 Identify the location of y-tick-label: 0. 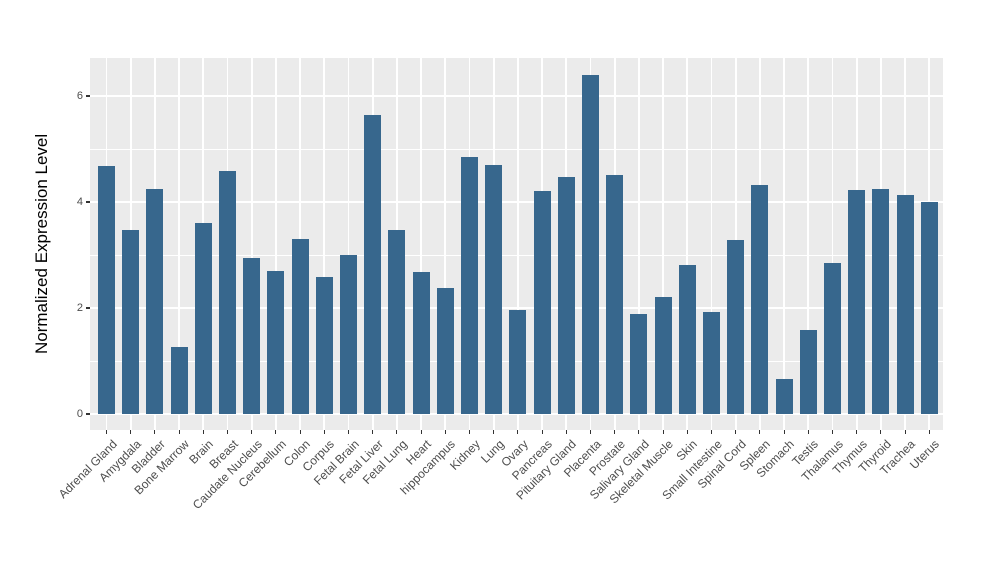
(79, 414).